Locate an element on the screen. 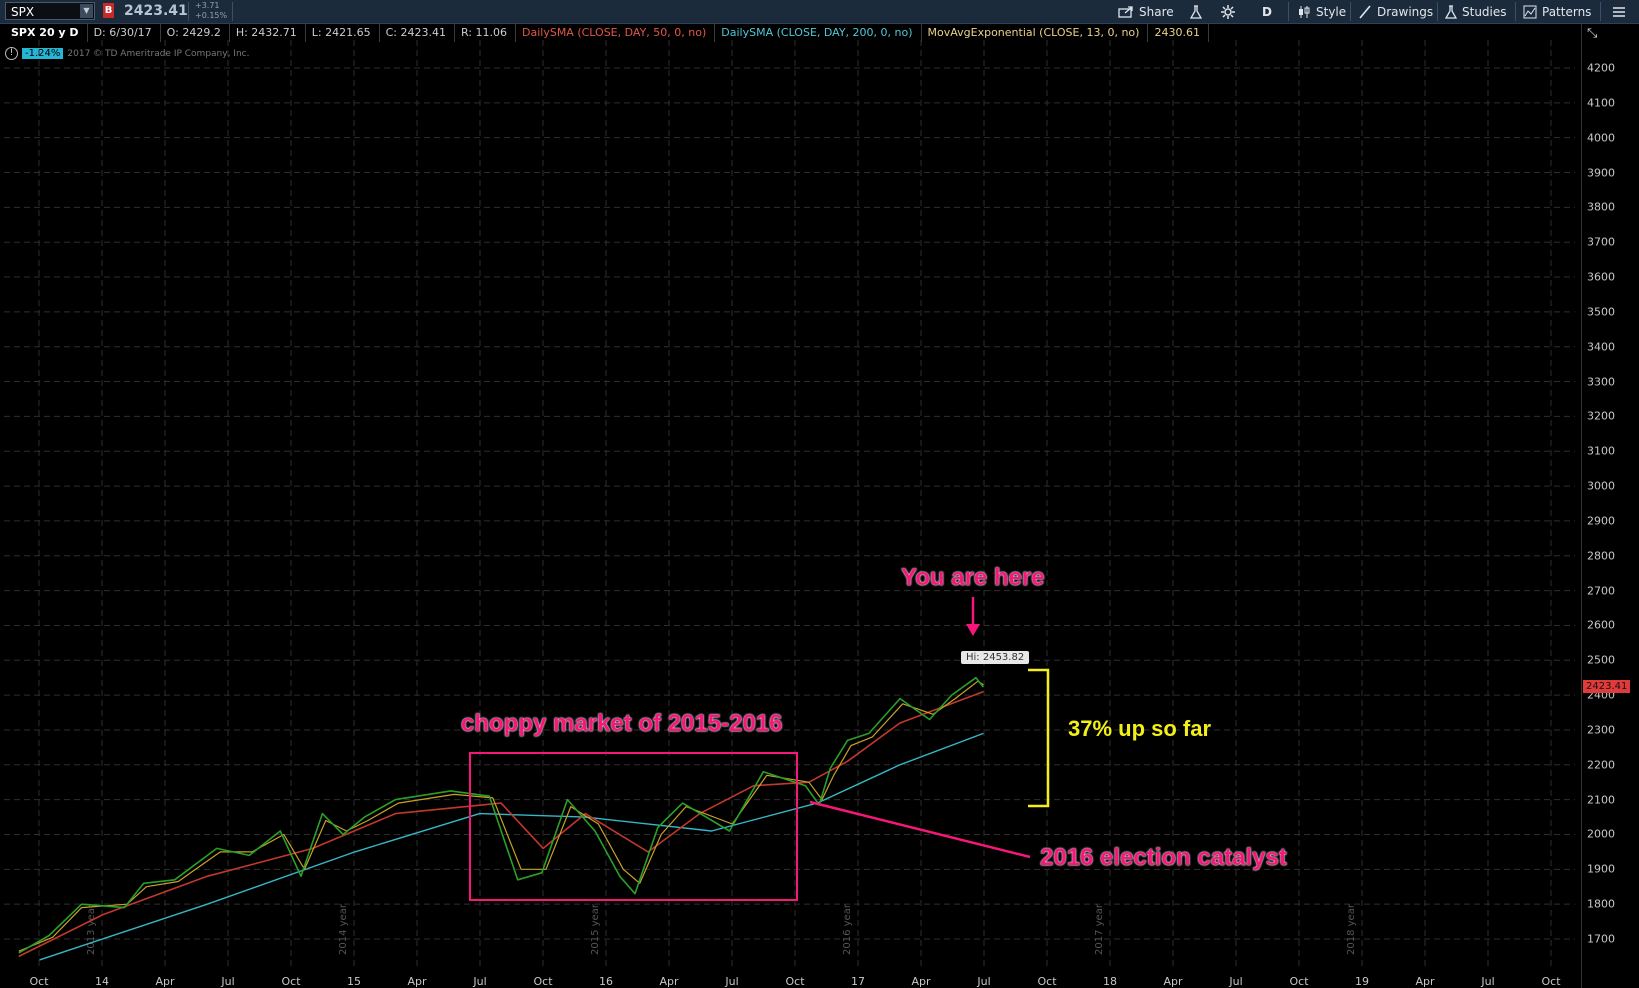 This screenshot has width=1639, height=988. gear-icon is located at coordinates (1228, 11).